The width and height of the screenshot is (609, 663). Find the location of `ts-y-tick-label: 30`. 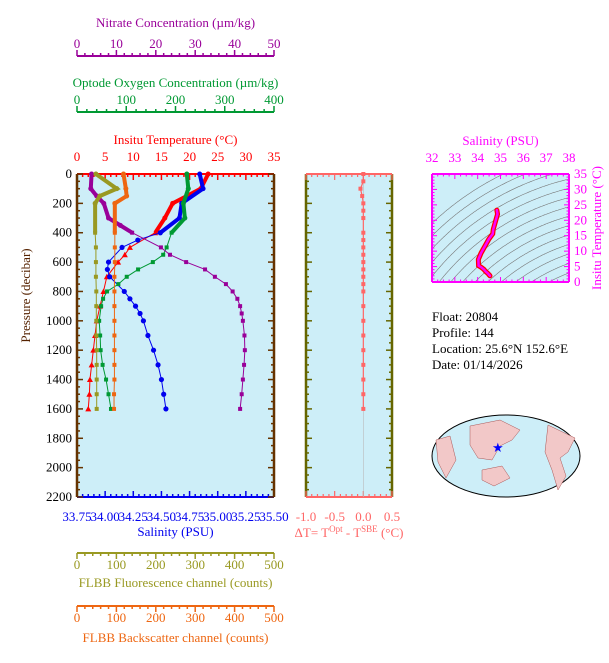

ts-y-tick-label: 30 is located at coordinates (580, 188).